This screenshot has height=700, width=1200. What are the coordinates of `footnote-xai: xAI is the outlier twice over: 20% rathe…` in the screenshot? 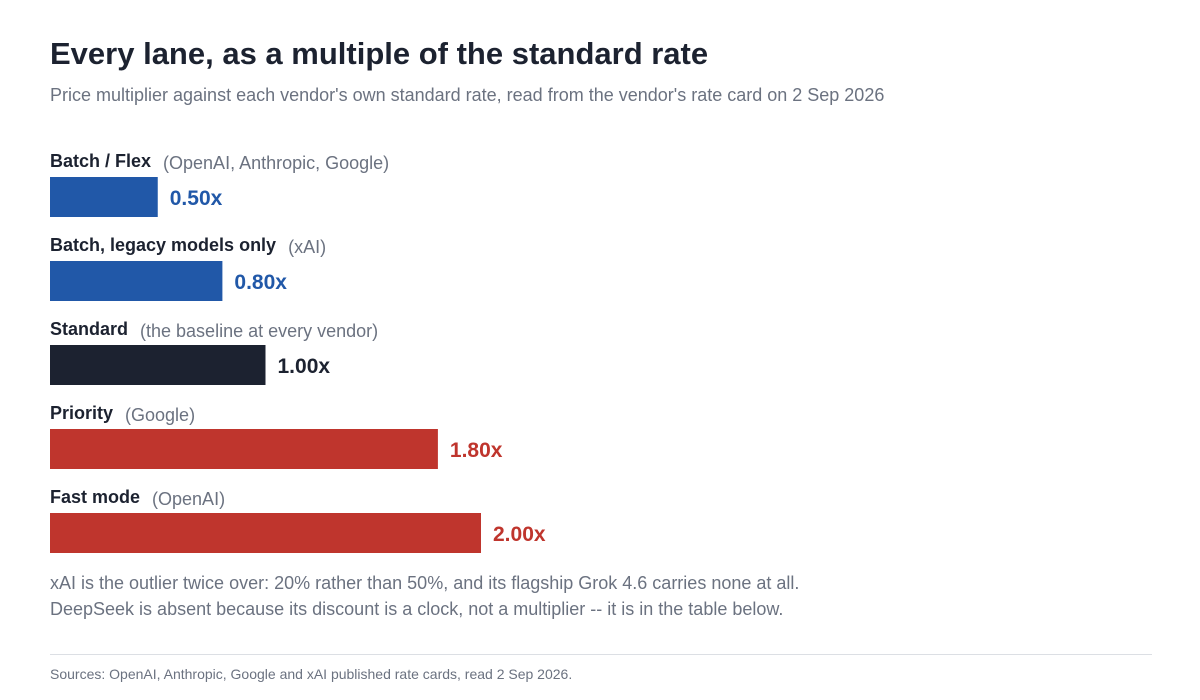 It's located at (425, 583).